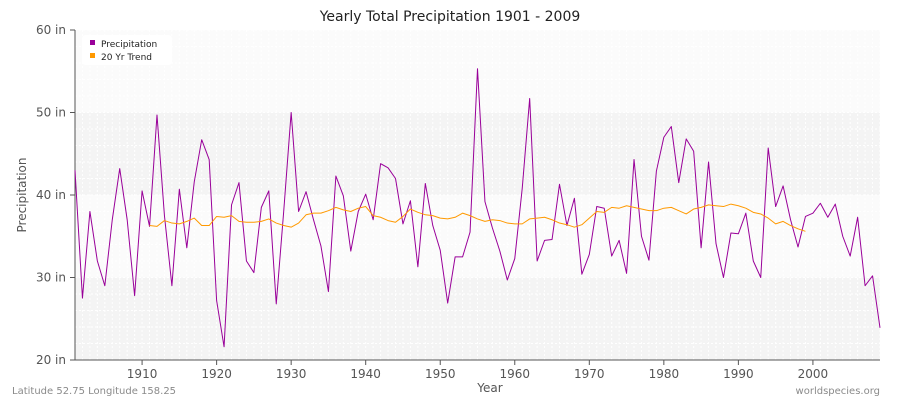  Describe the element at coordinates (51, 30) in the screenshot. I see `y-tick-label: 60 in` at that location.